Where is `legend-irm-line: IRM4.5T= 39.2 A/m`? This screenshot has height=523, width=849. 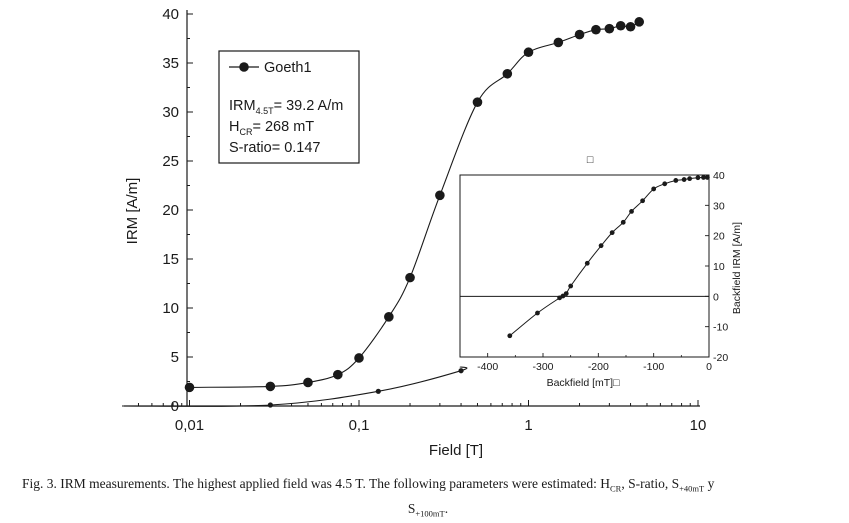
legend-irm-line: IRM4.5T= 39.2 A/m is located at coordinates (286, 107).